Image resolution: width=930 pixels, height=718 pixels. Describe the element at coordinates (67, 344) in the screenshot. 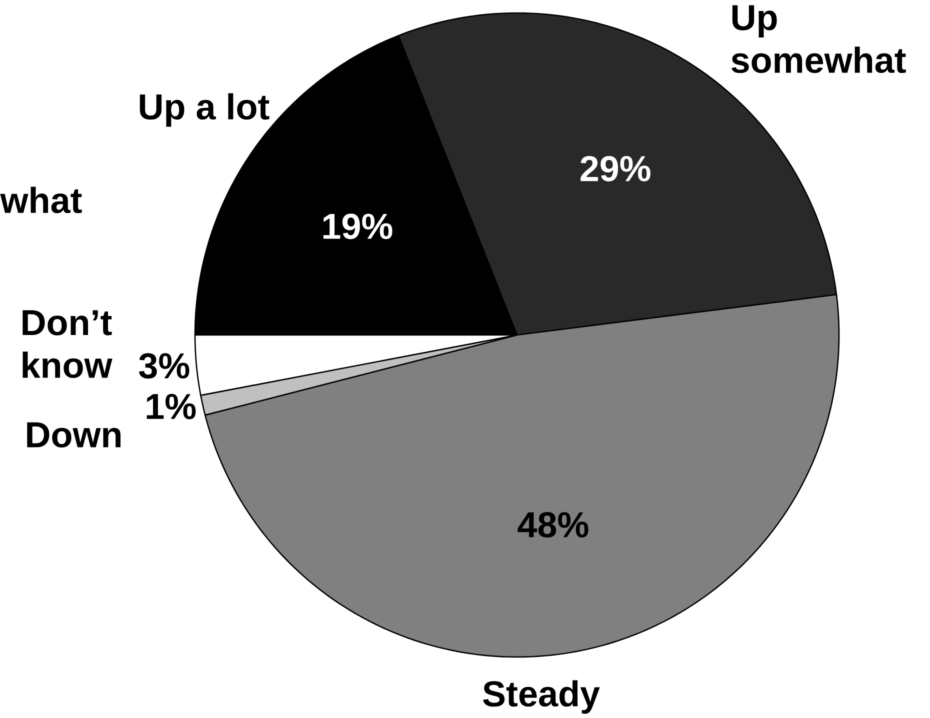

I see `slice-label: Don’t know` at that location.